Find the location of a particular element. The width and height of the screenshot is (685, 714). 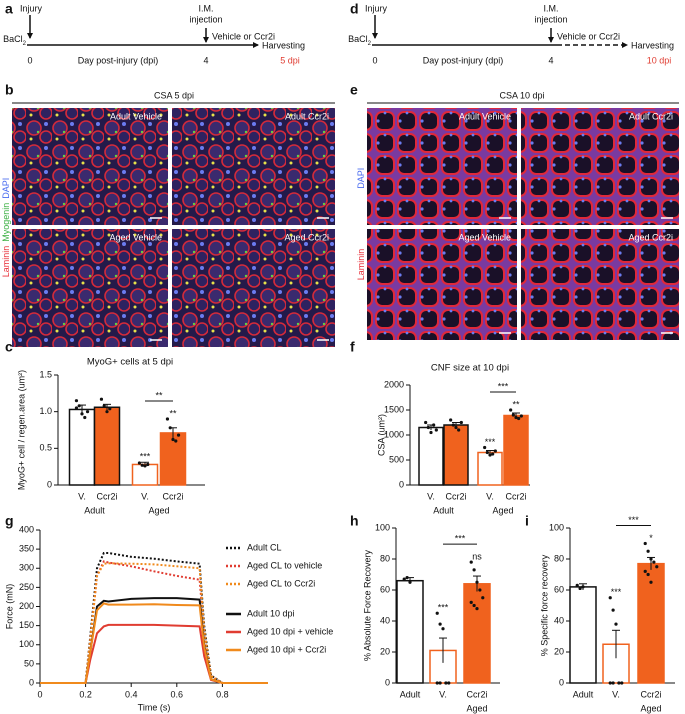

injection-day: 4 is located at coordinates (550, 60).